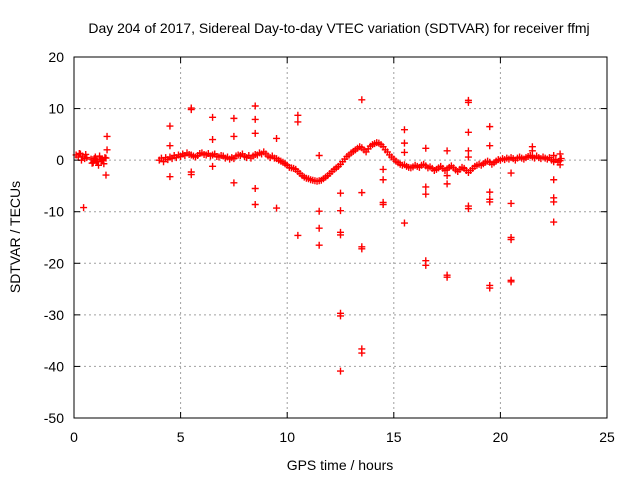 The width and height of the screenshot is (640, 480). Describe the element at coordinates (56, 109) in the screenshot. I see `y-tick-label: 10` at that location.